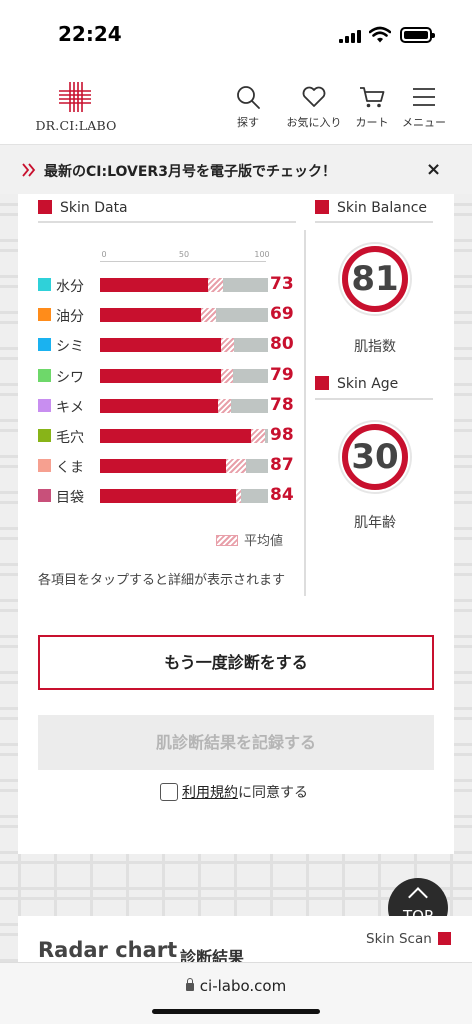  Describe the element at coordinates (184, 254) in the screenshot. I see `scale-label-50: 50` at that location.